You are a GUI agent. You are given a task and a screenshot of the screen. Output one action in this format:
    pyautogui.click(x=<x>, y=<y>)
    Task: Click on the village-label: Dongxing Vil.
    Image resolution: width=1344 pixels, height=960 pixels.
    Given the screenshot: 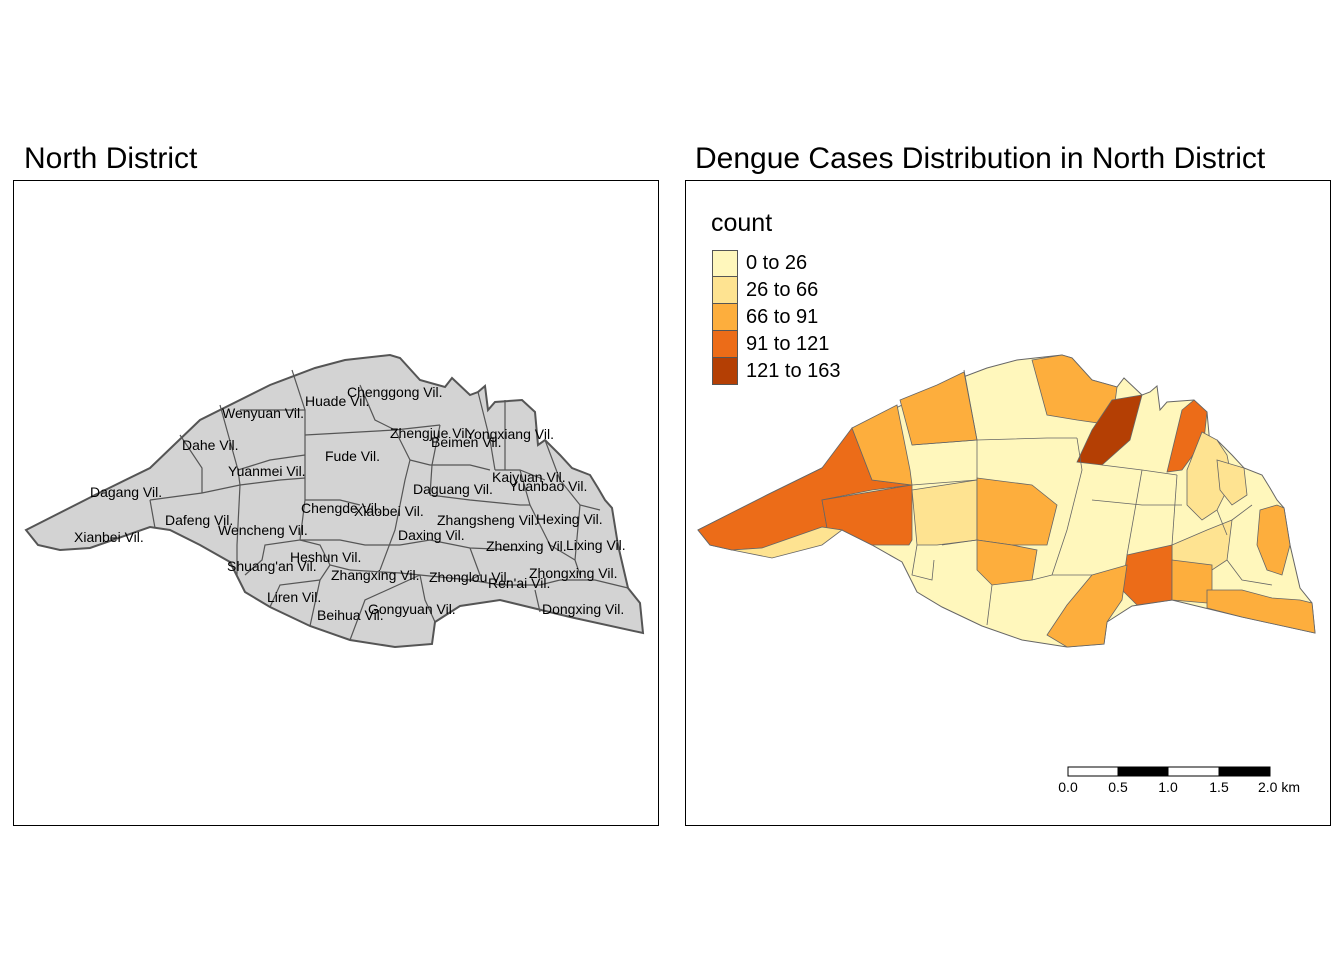 What is the action you would take?
    pyautogui.click(x=583, y=609)
    